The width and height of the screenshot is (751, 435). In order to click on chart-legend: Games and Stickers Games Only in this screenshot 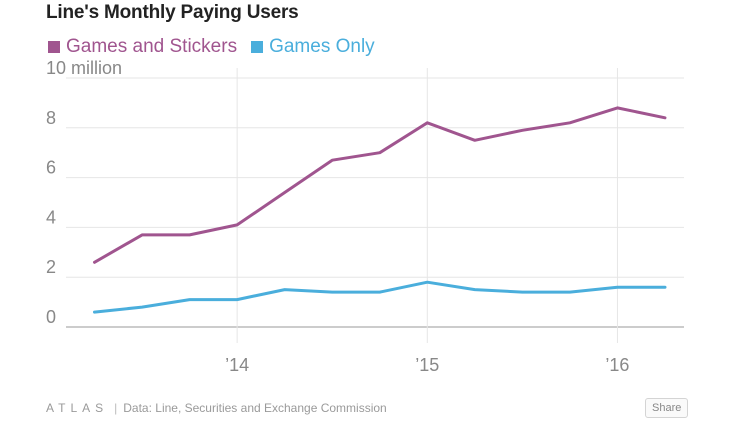, I will do `click(218, 47)`.